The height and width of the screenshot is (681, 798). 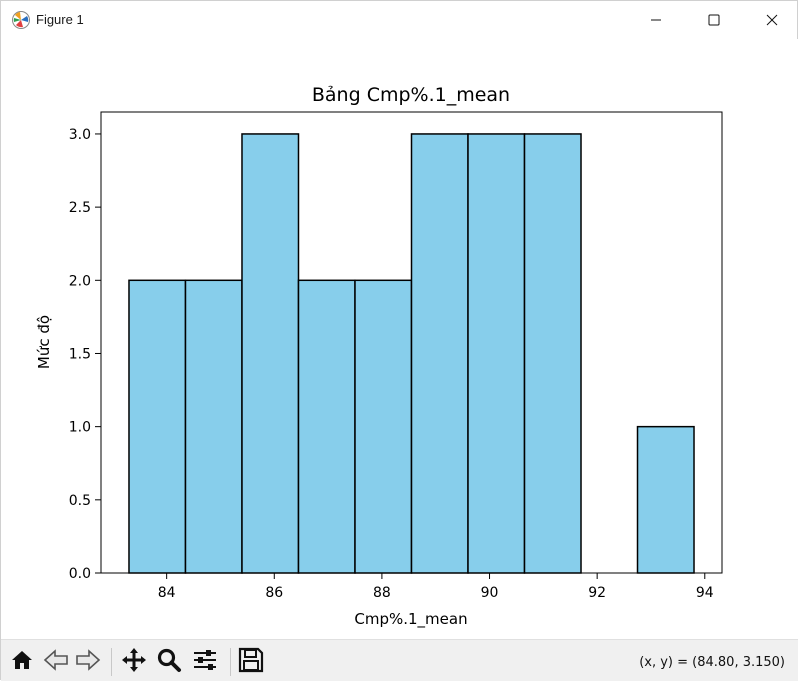 I want to click on x-tick-label: 92, so click(x=597, y=593).